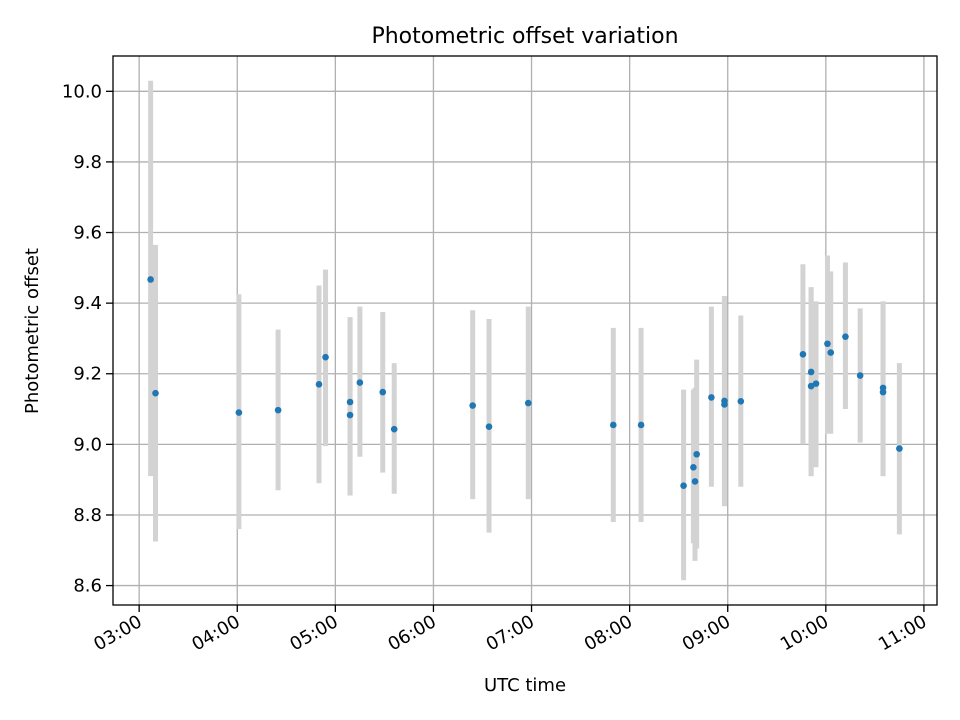  Describe the element at coordinates (524, 36) in the screenshot. I see `chart-title: Photometric offset variation` at that location.